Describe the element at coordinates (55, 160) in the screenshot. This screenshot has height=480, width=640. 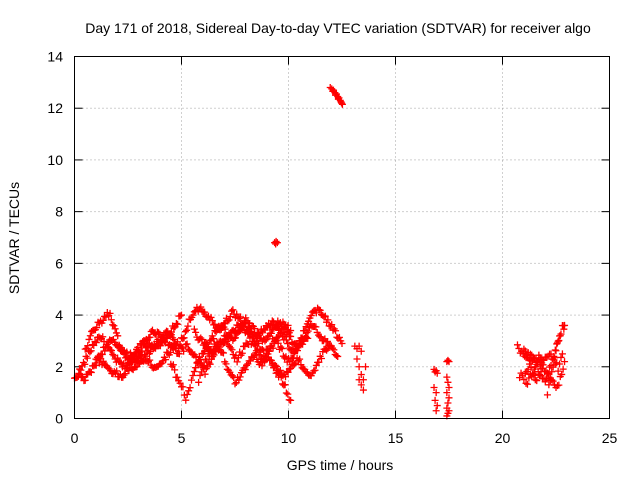
I see `y-tick-label: 10` at that location.